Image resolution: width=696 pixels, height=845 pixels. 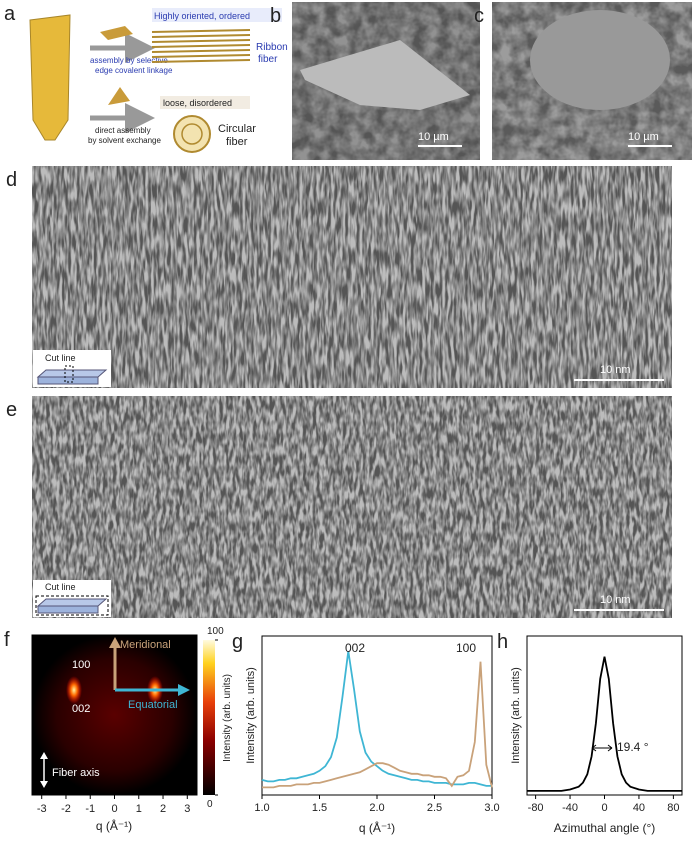 What do you see at coordinates (145, 645) in the screenshot?
I see `meridional-text: Meridional` at bounding box center [145, 645].